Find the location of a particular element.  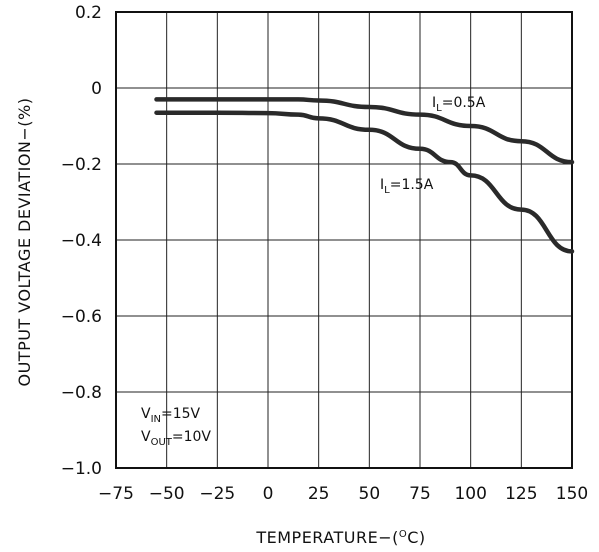

y-tick-label: −0.2 is located at coordinates (81, 165).